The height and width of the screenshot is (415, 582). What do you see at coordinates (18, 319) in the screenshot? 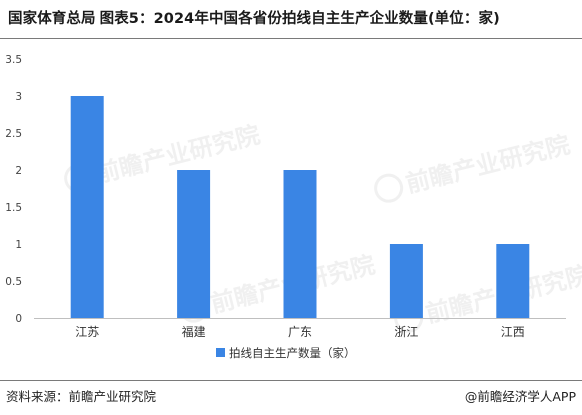
I see `y-tick-label: 0` at bounding box center [18, 319].